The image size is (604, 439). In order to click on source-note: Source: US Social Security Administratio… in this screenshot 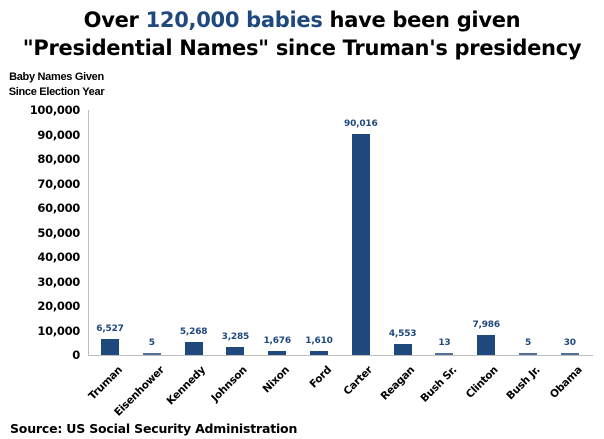, I will do `click(154, 428)`.